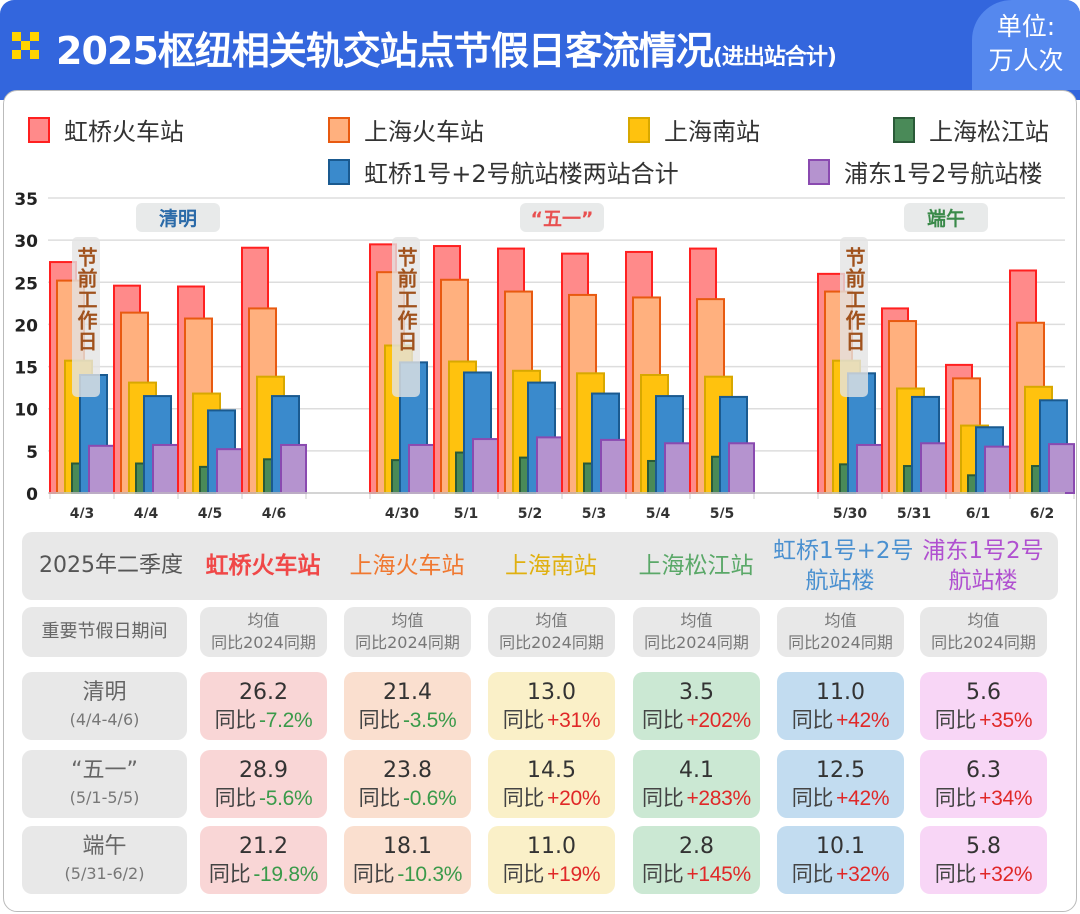  I want to click on y-tick-label: 35, so click(26, 200).